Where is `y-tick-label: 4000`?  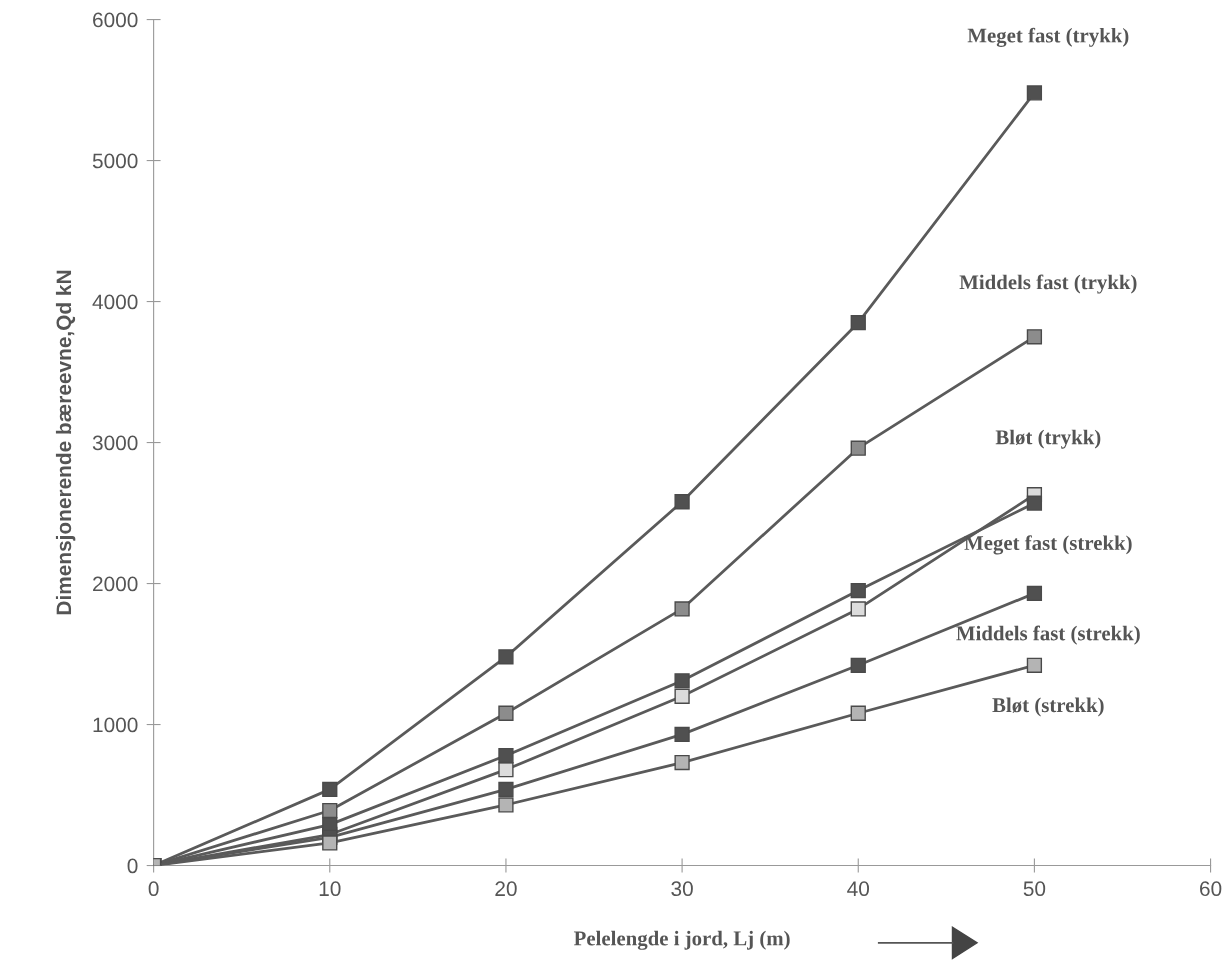
y-tick-label: 4000 is located at coordinates (115, 302).